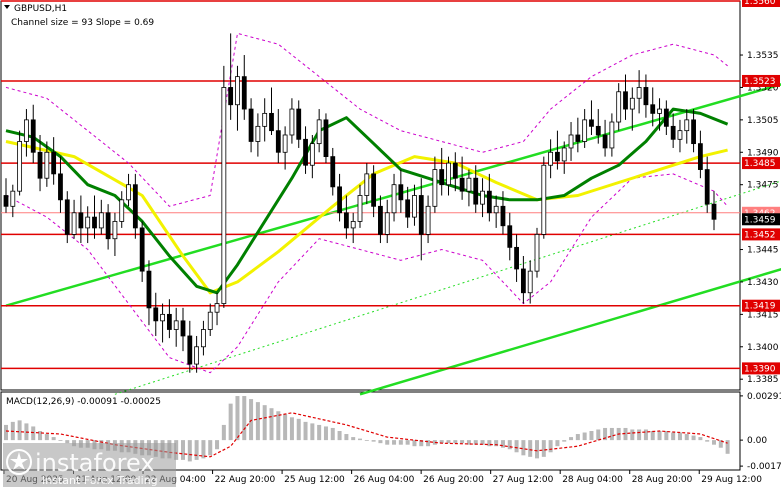 Image resolution: width=781 pixels, height=489 pixels. What do you see at coordinates (592, 480) in the screenshot?
I see `time-tick-label: 28 Aug 04:00` at bounding box center [592, 480].